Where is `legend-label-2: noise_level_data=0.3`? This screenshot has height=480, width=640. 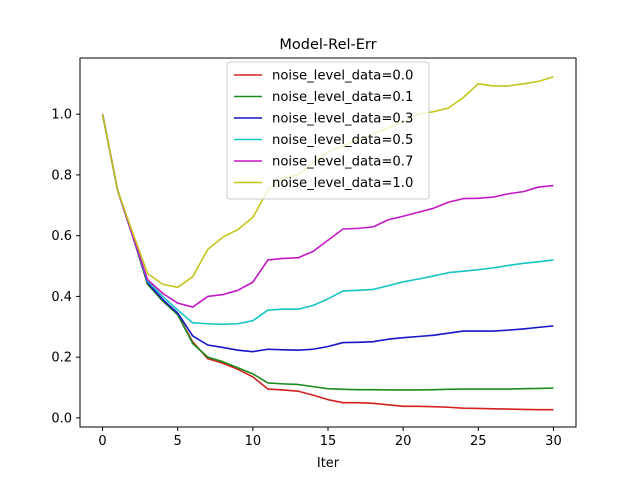
legend-label-2: noise_level_data=0.3 is located at coordinates (342, 119).